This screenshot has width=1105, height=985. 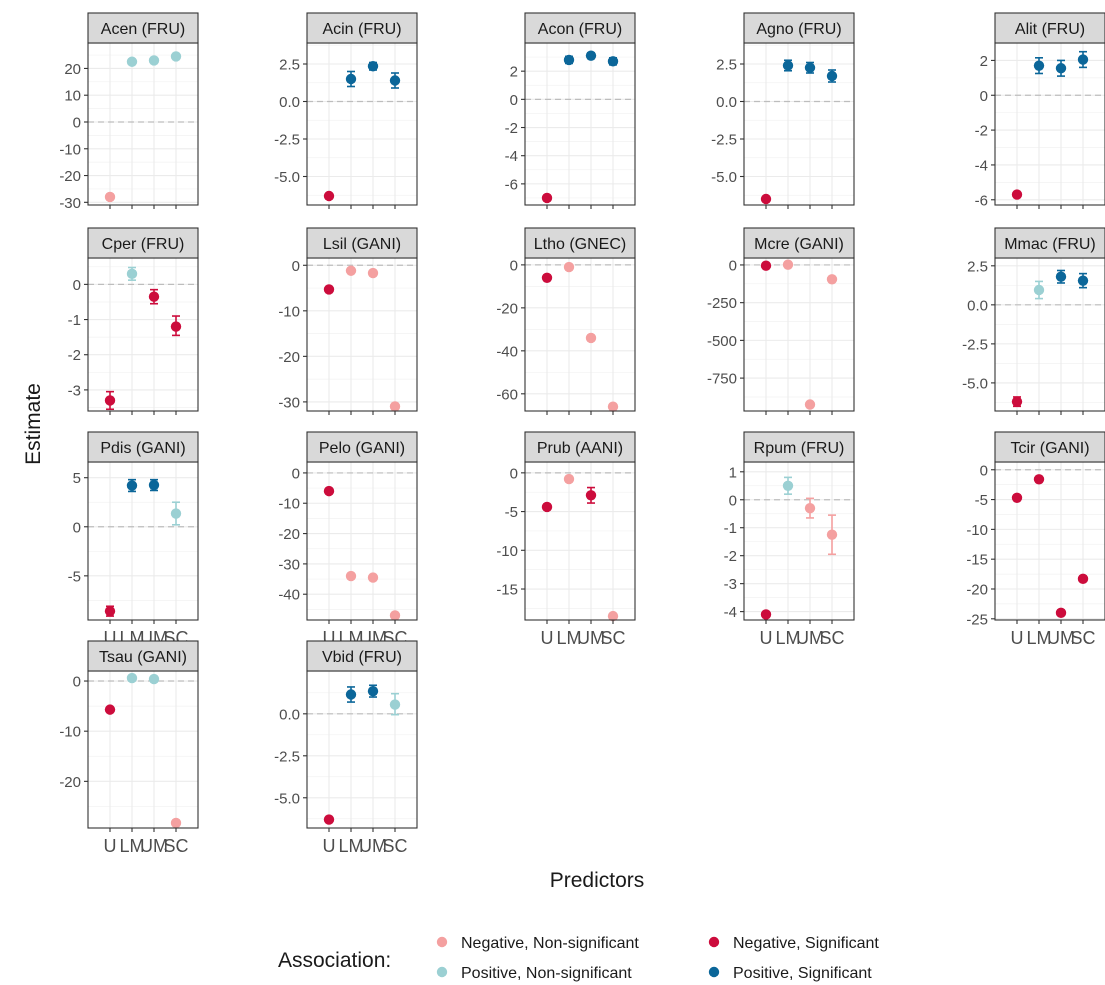 What do you see at coordinates (362, 244) in the screenshot?
I see `facet-title: Lsil (GANI)` at bounding box center [362, 244].